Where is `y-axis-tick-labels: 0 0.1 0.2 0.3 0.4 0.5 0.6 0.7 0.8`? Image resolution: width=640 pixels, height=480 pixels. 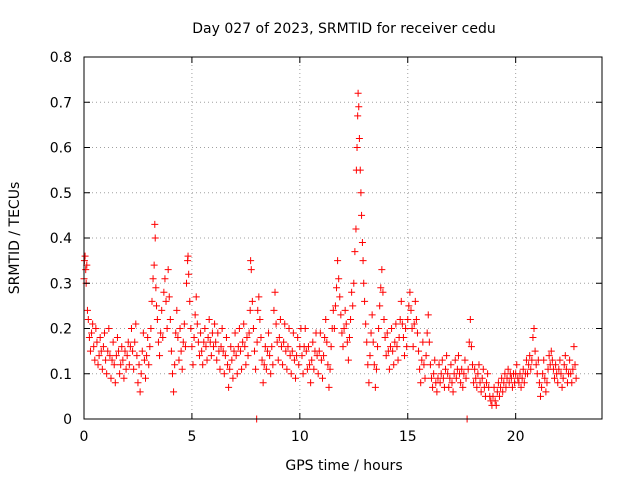
y-axis-tick-labels: 0 0.1 0.2 0.3 0.4 0.5 0.6 0.7 0.8 is located at coordinates (61, 239).